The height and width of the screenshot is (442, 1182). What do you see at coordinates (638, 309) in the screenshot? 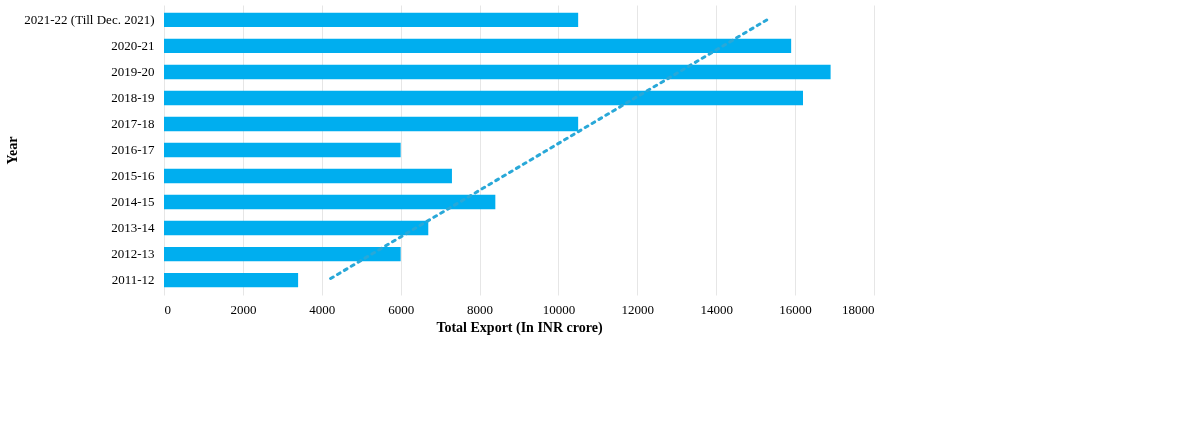
I see `x-tick-label: 12000` at bounding box center [638, 309].